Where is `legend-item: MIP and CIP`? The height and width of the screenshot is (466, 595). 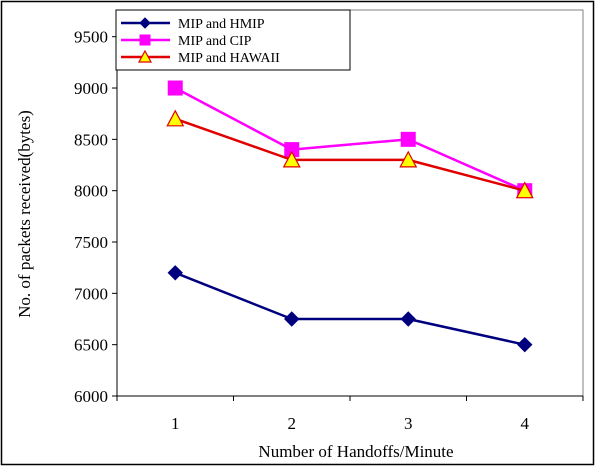 legend-item: MIP and CIP is located at coordinates (186, 41).